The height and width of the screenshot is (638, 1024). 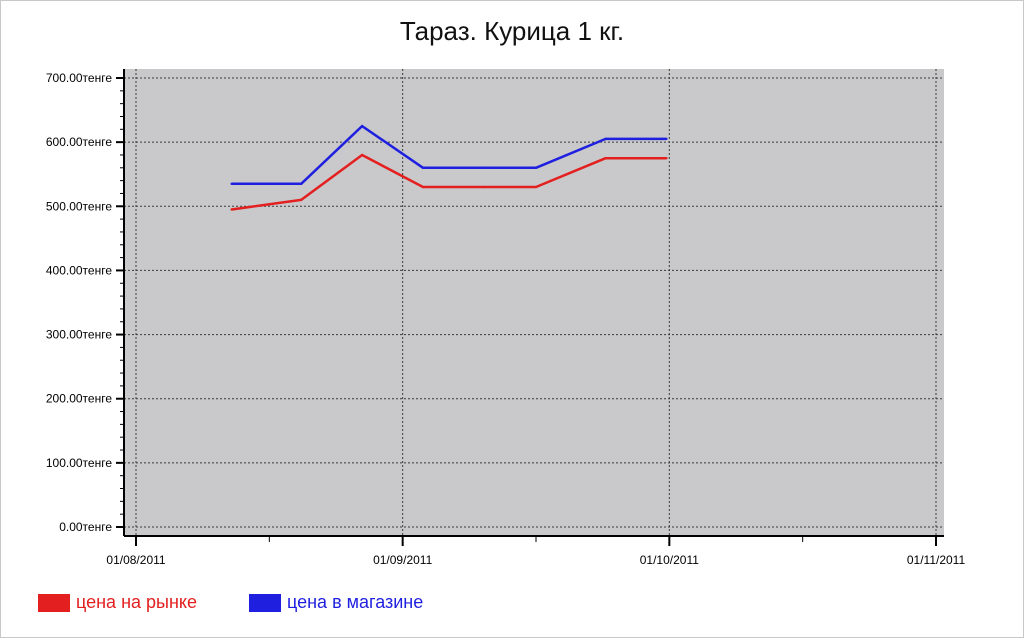 What do you see at coordinates (85, 527) in the screenshot?
I see `y-tick-label: 0.00тенге` at bounding box center [85, 527].